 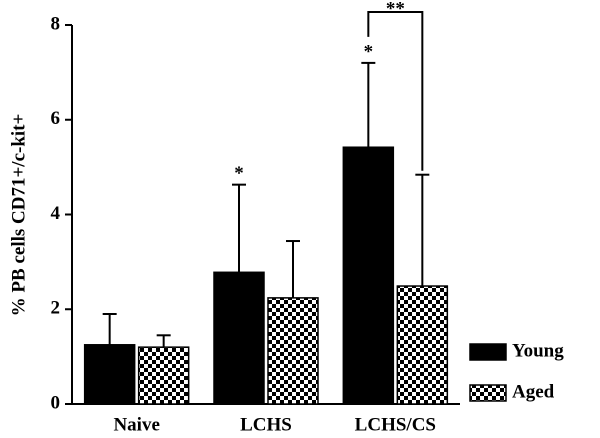 I want to click on annotation: **, so click(x=395, y=9).